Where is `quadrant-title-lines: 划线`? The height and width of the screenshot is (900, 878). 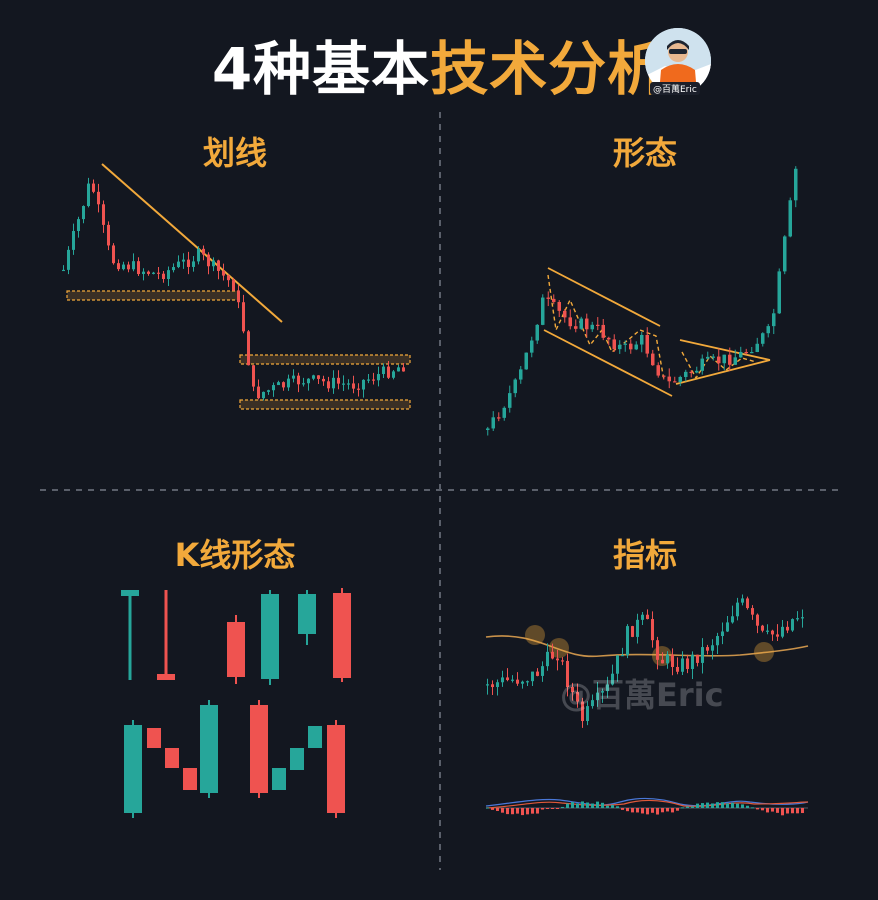 quadrant-title-lines: 划线 is located at coordinates (234, 153).